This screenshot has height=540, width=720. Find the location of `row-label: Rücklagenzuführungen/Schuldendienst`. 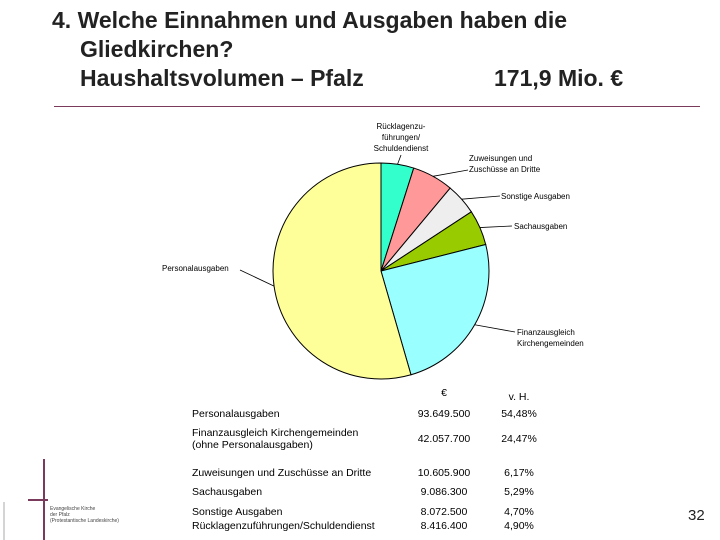

row-label: Rücklagenzuführungen/Schuldendienst is located at coordinates (283, 526).